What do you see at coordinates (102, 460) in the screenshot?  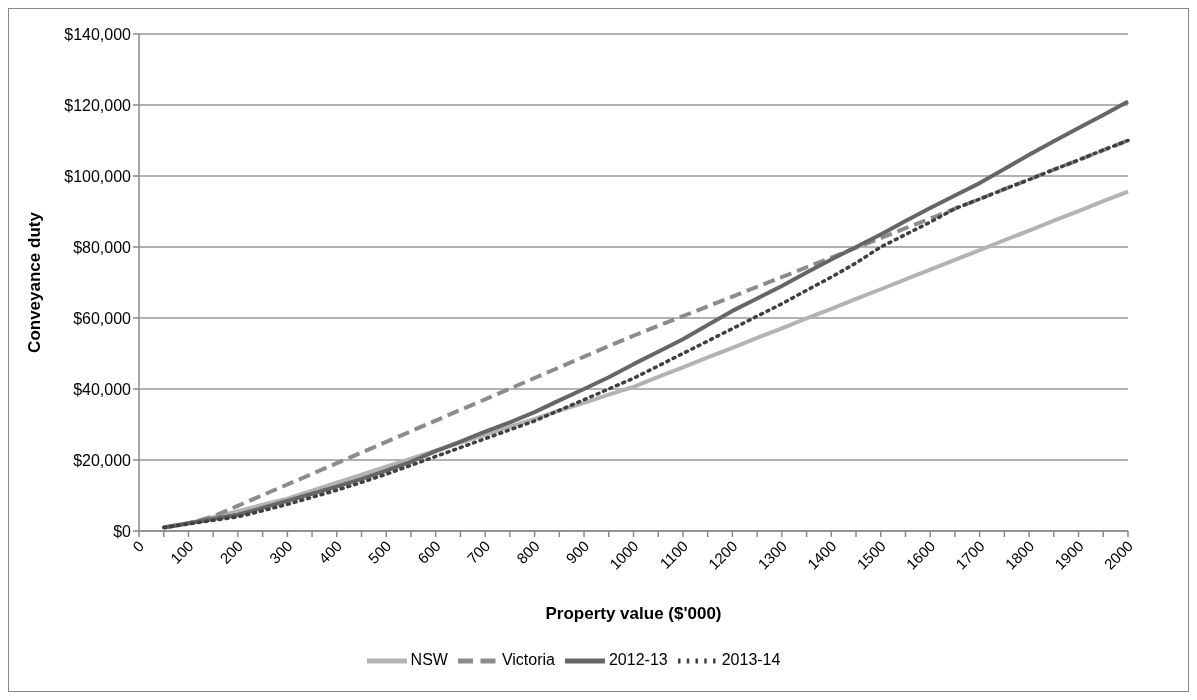 I see `y-tick-label: $20,000` at bounding box center [102, 460].